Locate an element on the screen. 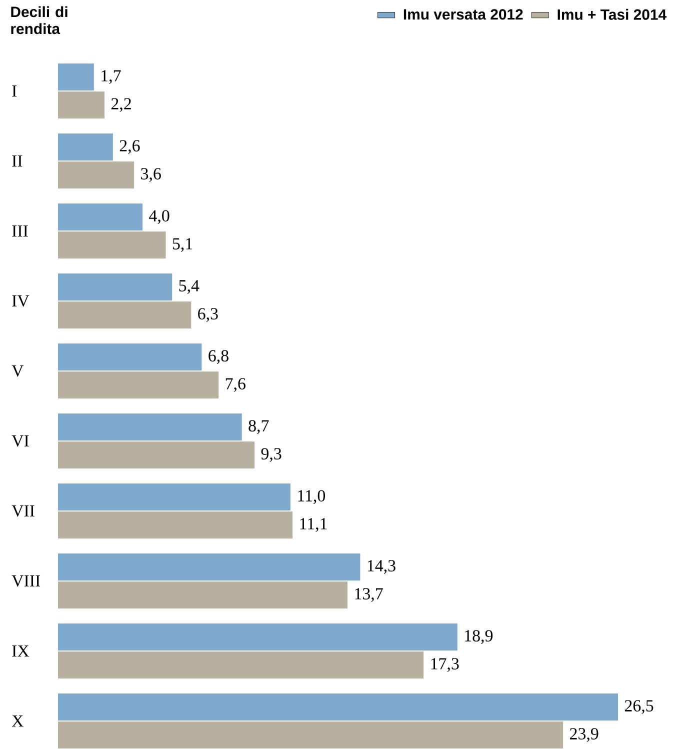 This screenshot has height=749, width=676. data-label: 6,8 is located at coordinates (218, 357).